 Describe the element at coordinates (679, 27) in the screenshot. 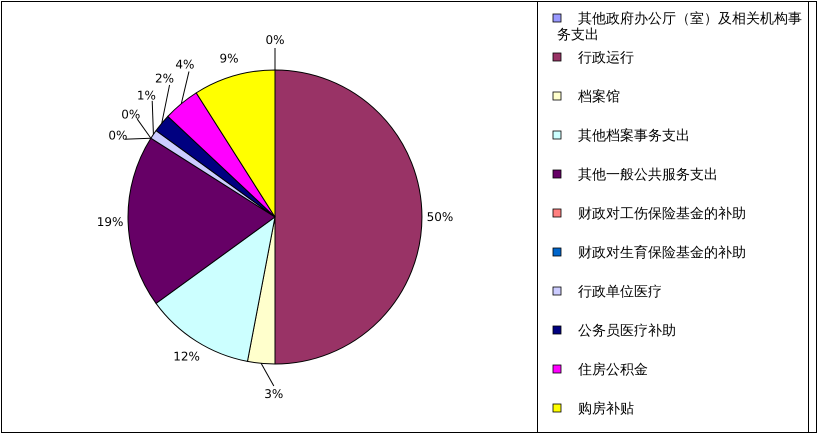

I see `legend-label: 其他政府办公厅（室）及相关机构事务支出` at that location.